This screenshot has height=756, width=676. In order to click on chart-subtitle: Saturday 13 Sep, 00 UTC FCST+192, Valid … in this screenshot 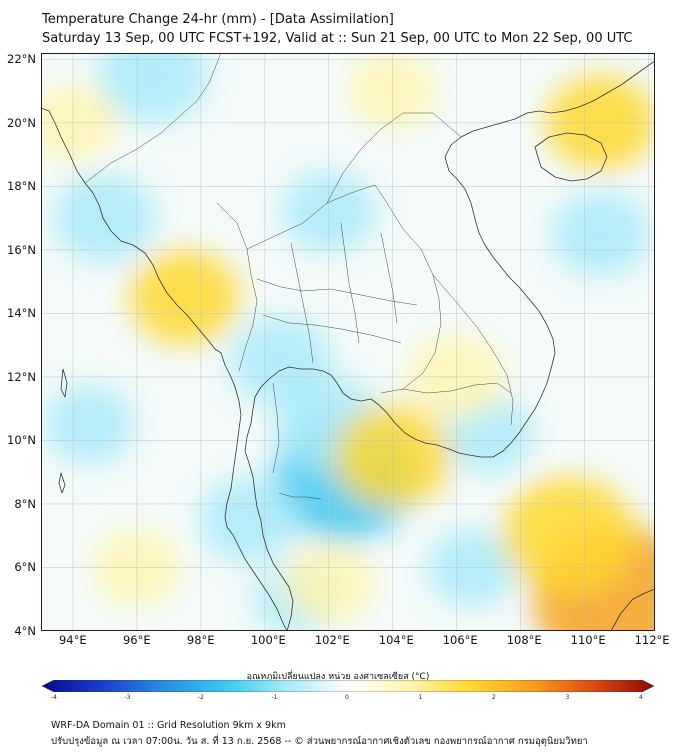, I will do `click(337, 38)`.